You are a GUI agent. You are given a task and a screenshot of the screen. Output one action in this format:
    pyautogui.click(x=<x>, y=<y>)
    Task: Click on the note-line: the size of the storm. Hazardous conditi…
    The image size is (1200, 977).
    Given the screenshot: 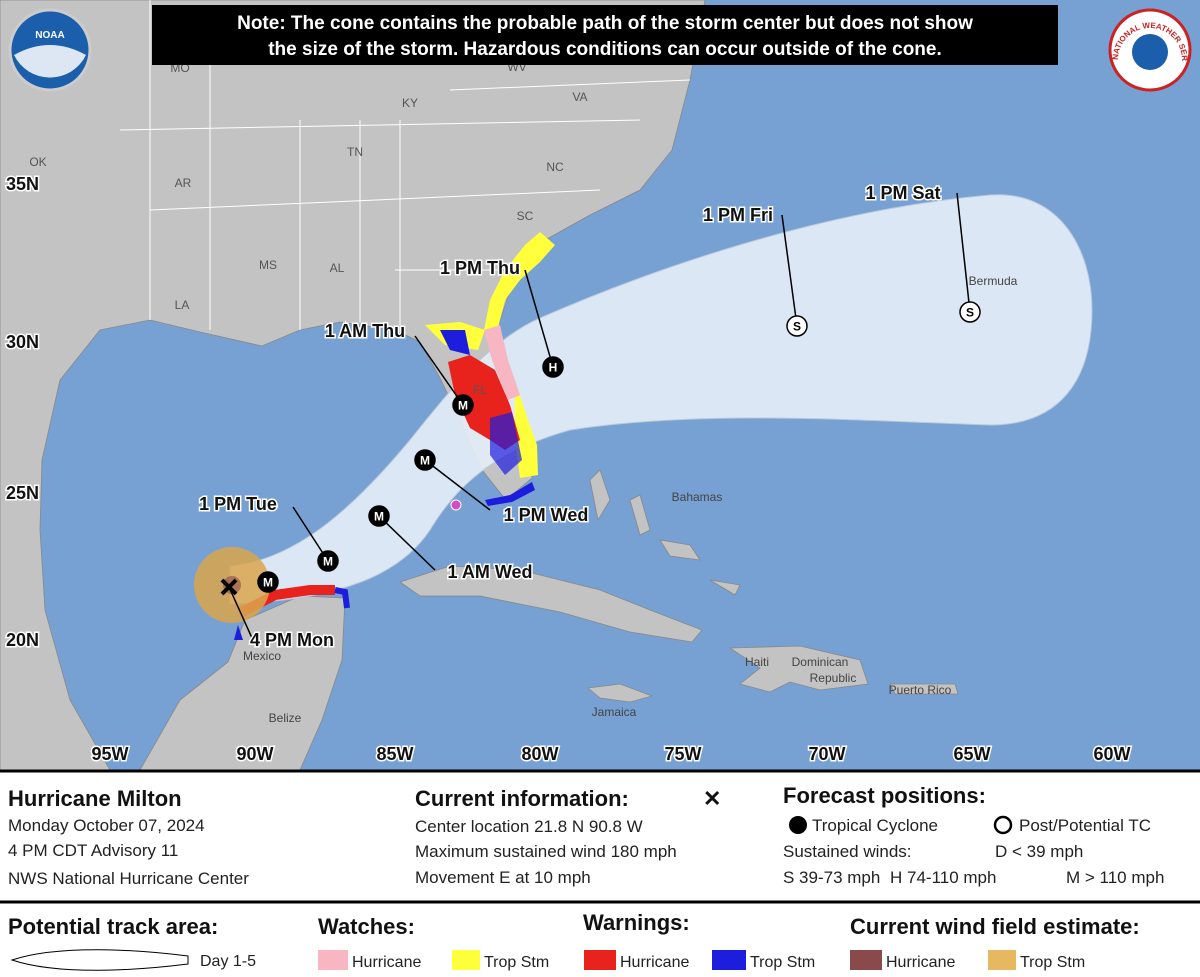 What is the action you would take?
    pyautogui.click(x=605, y=49)
    